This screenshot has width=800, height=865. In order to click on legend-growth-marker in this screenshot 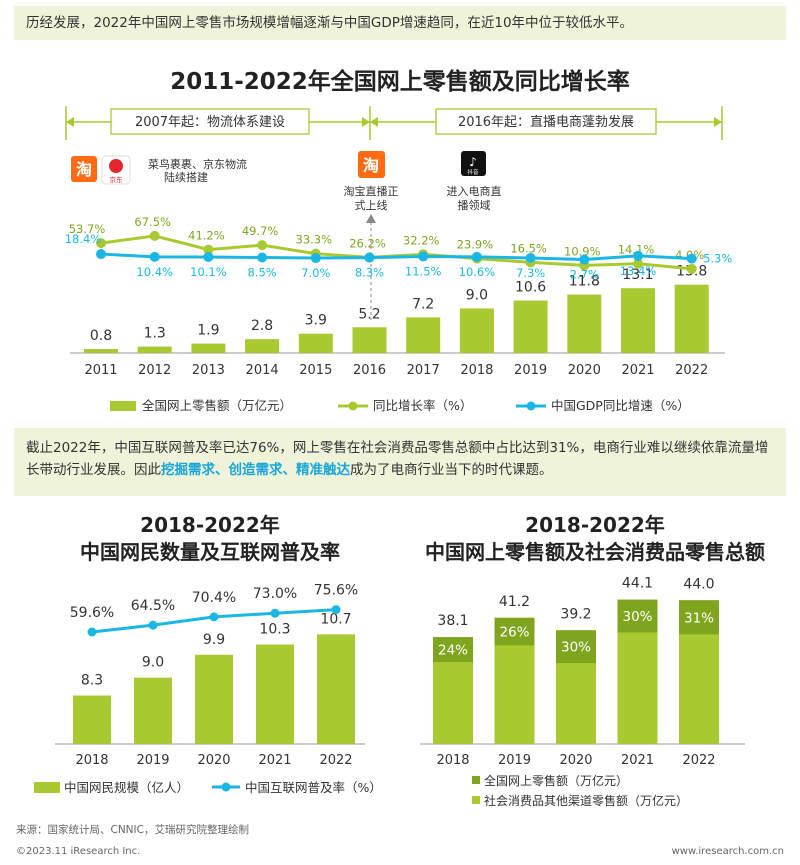, I will do `click(353, 406)`.